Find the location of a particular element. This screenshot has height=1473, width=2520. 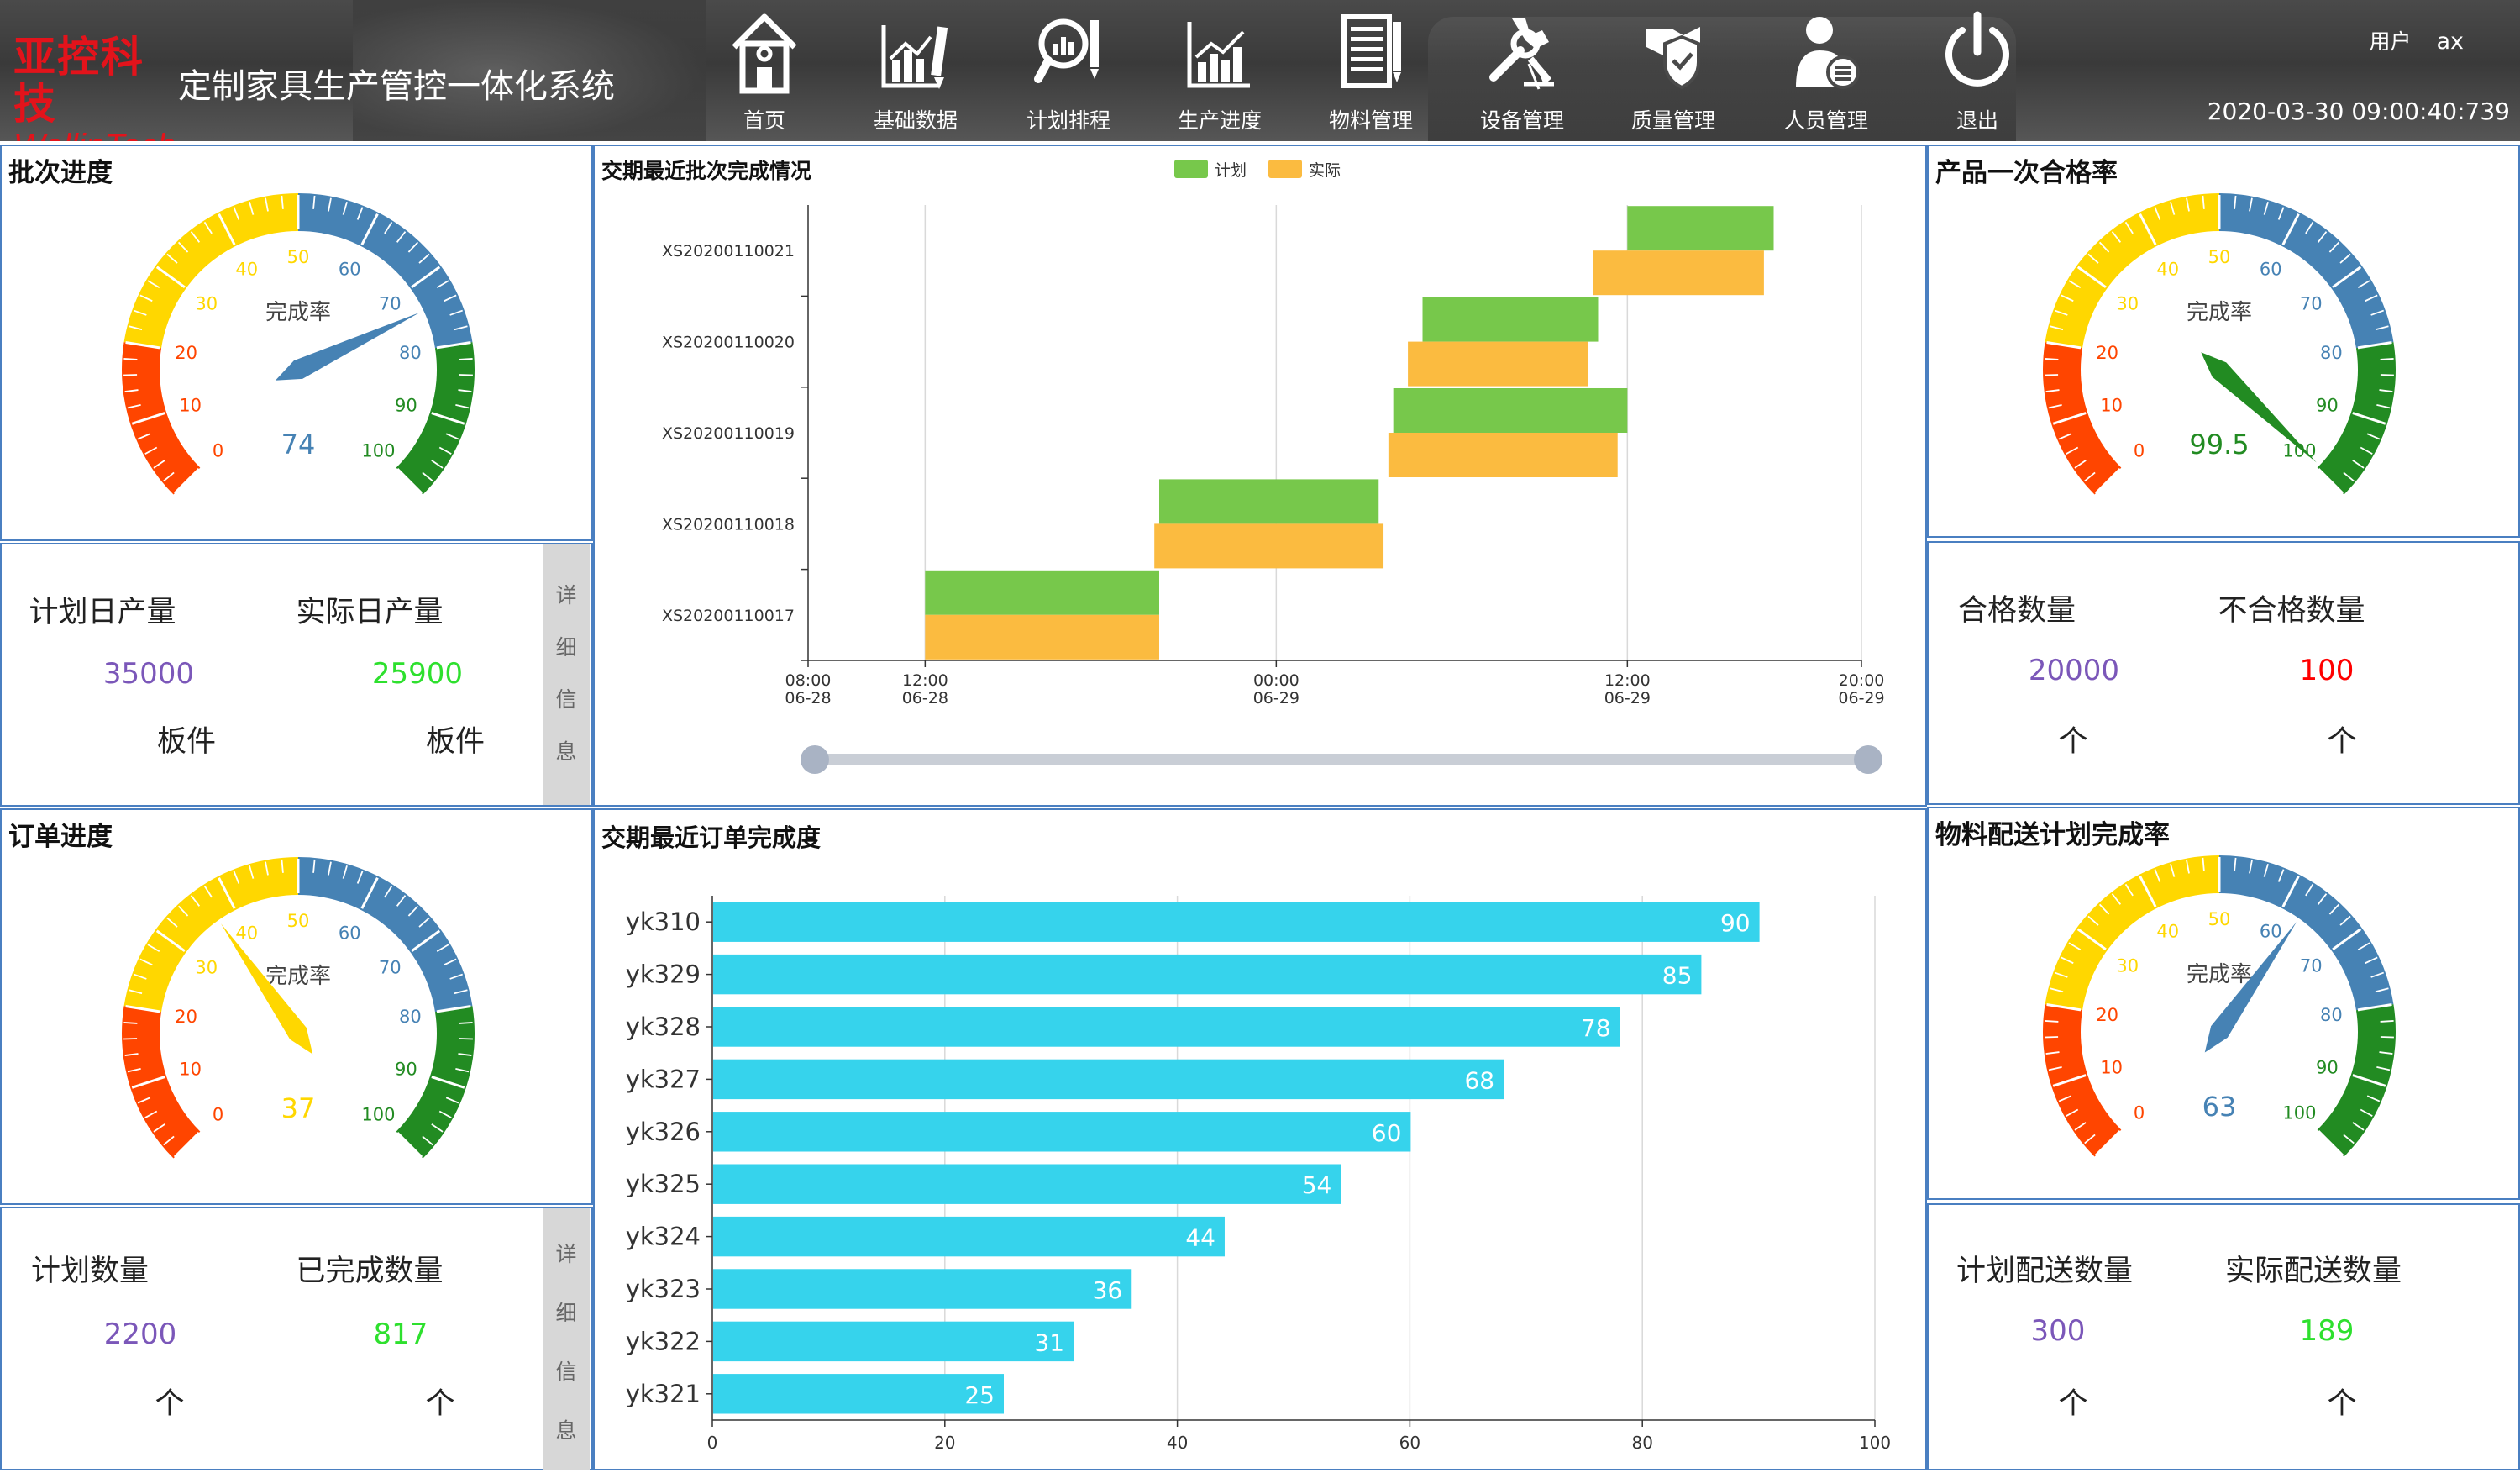

batch-detail-tab: 详 细 信 息 is located at coordinates (566, 674).